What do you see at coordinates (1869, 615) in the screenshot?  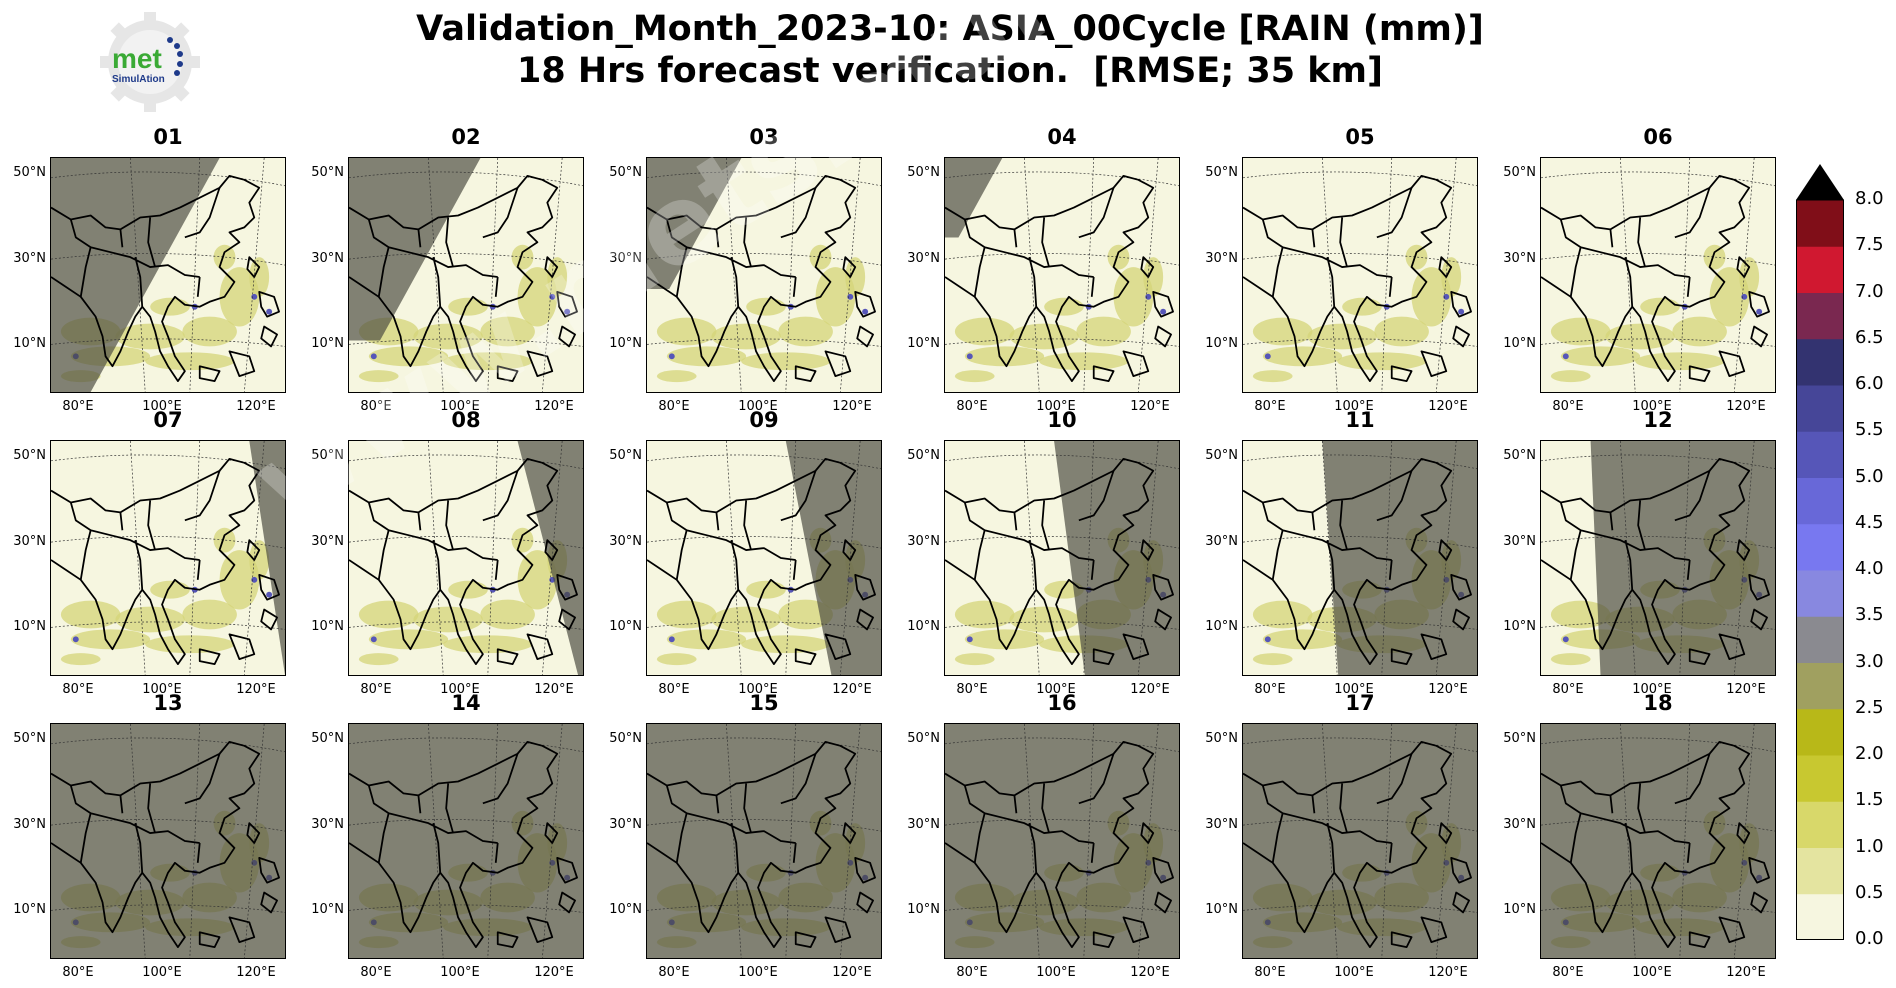 I see `colorbar-tick-label: 3.5` at bounding box center [1869, 615].